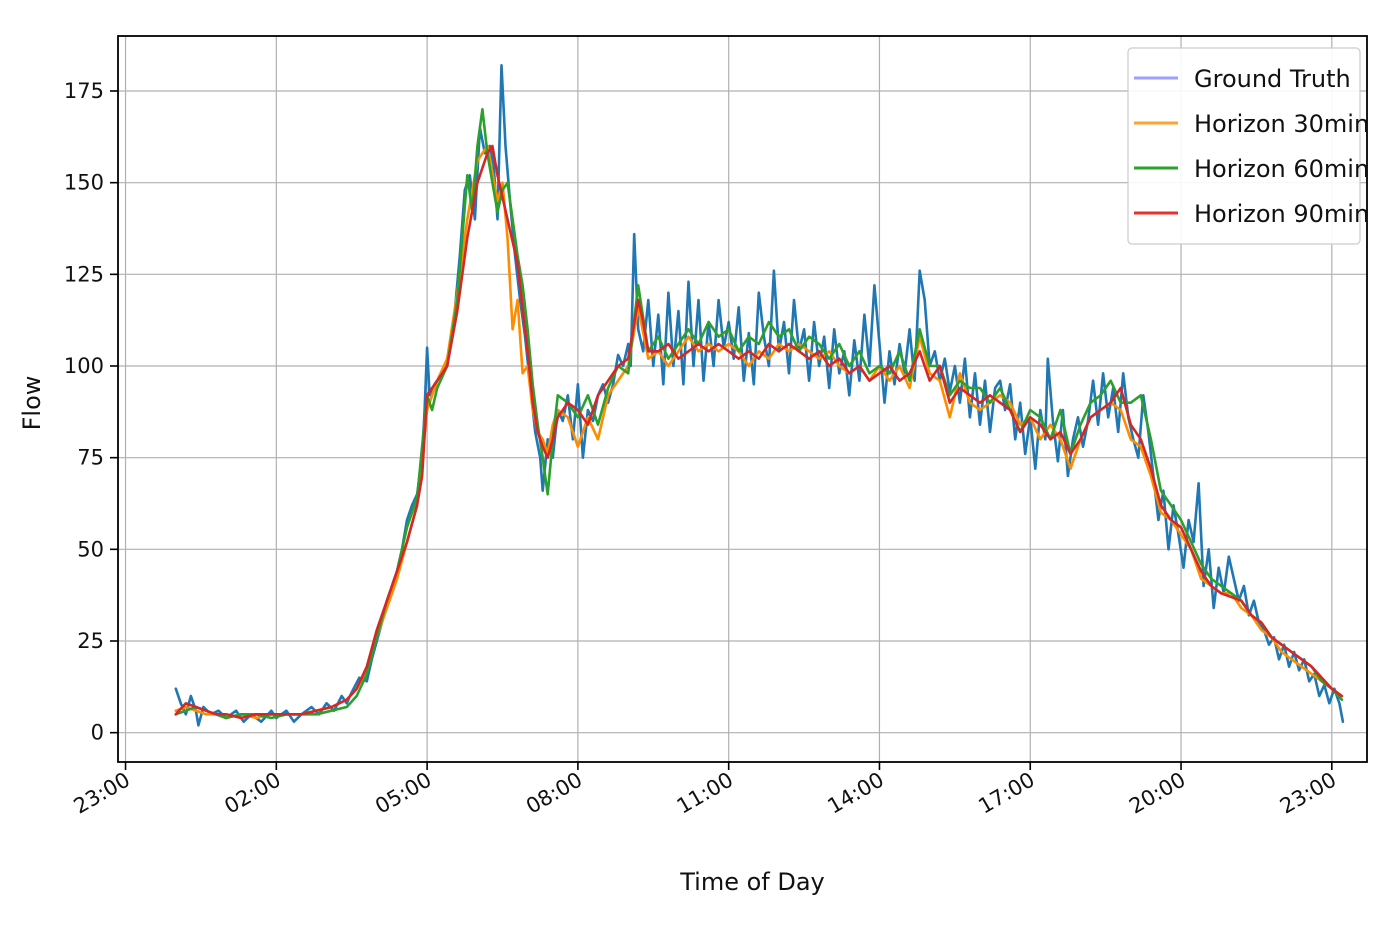 This screenshot has width=1400, height=932. Describe the element at coordinates (252, 793) in the screenshot. I see `x-tick-label: 02:00` at that location.